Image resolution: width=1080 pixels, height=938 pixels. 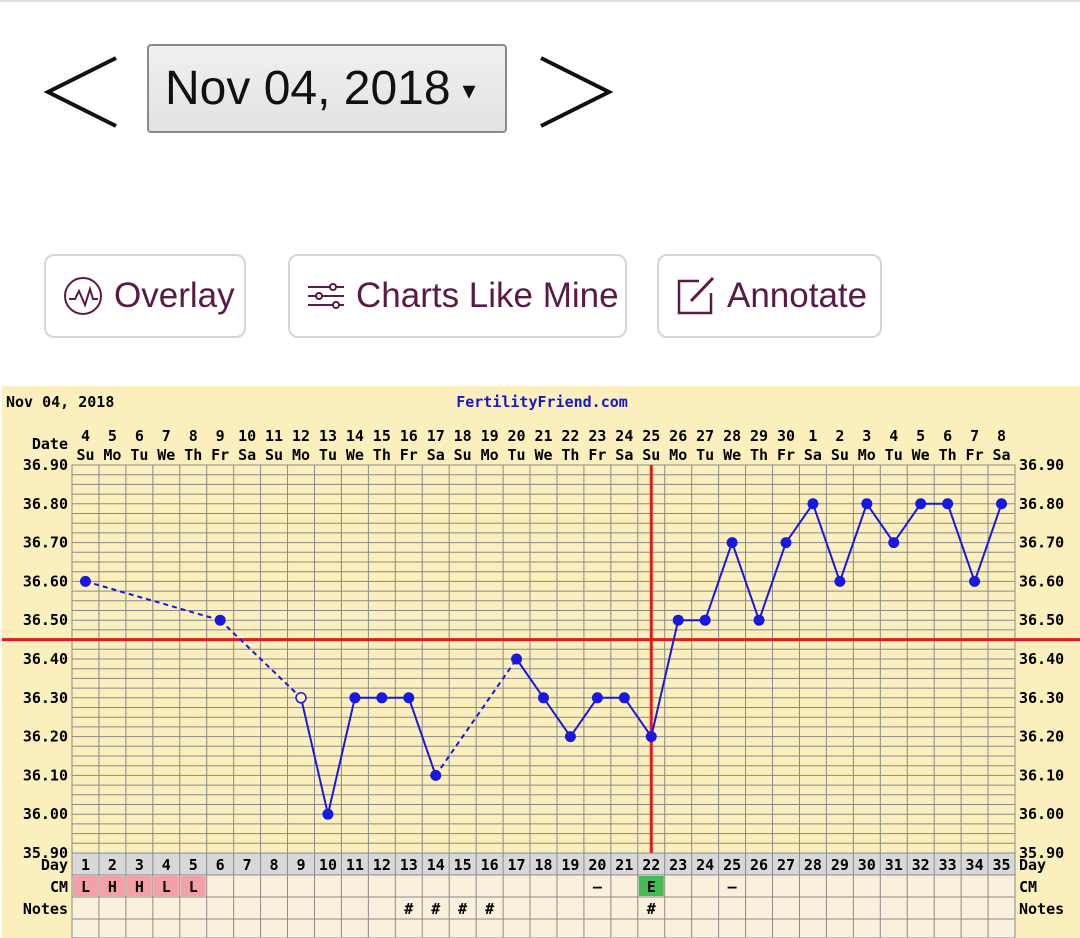 I want to click on edit-note-icon, so click(x=696, y=295).